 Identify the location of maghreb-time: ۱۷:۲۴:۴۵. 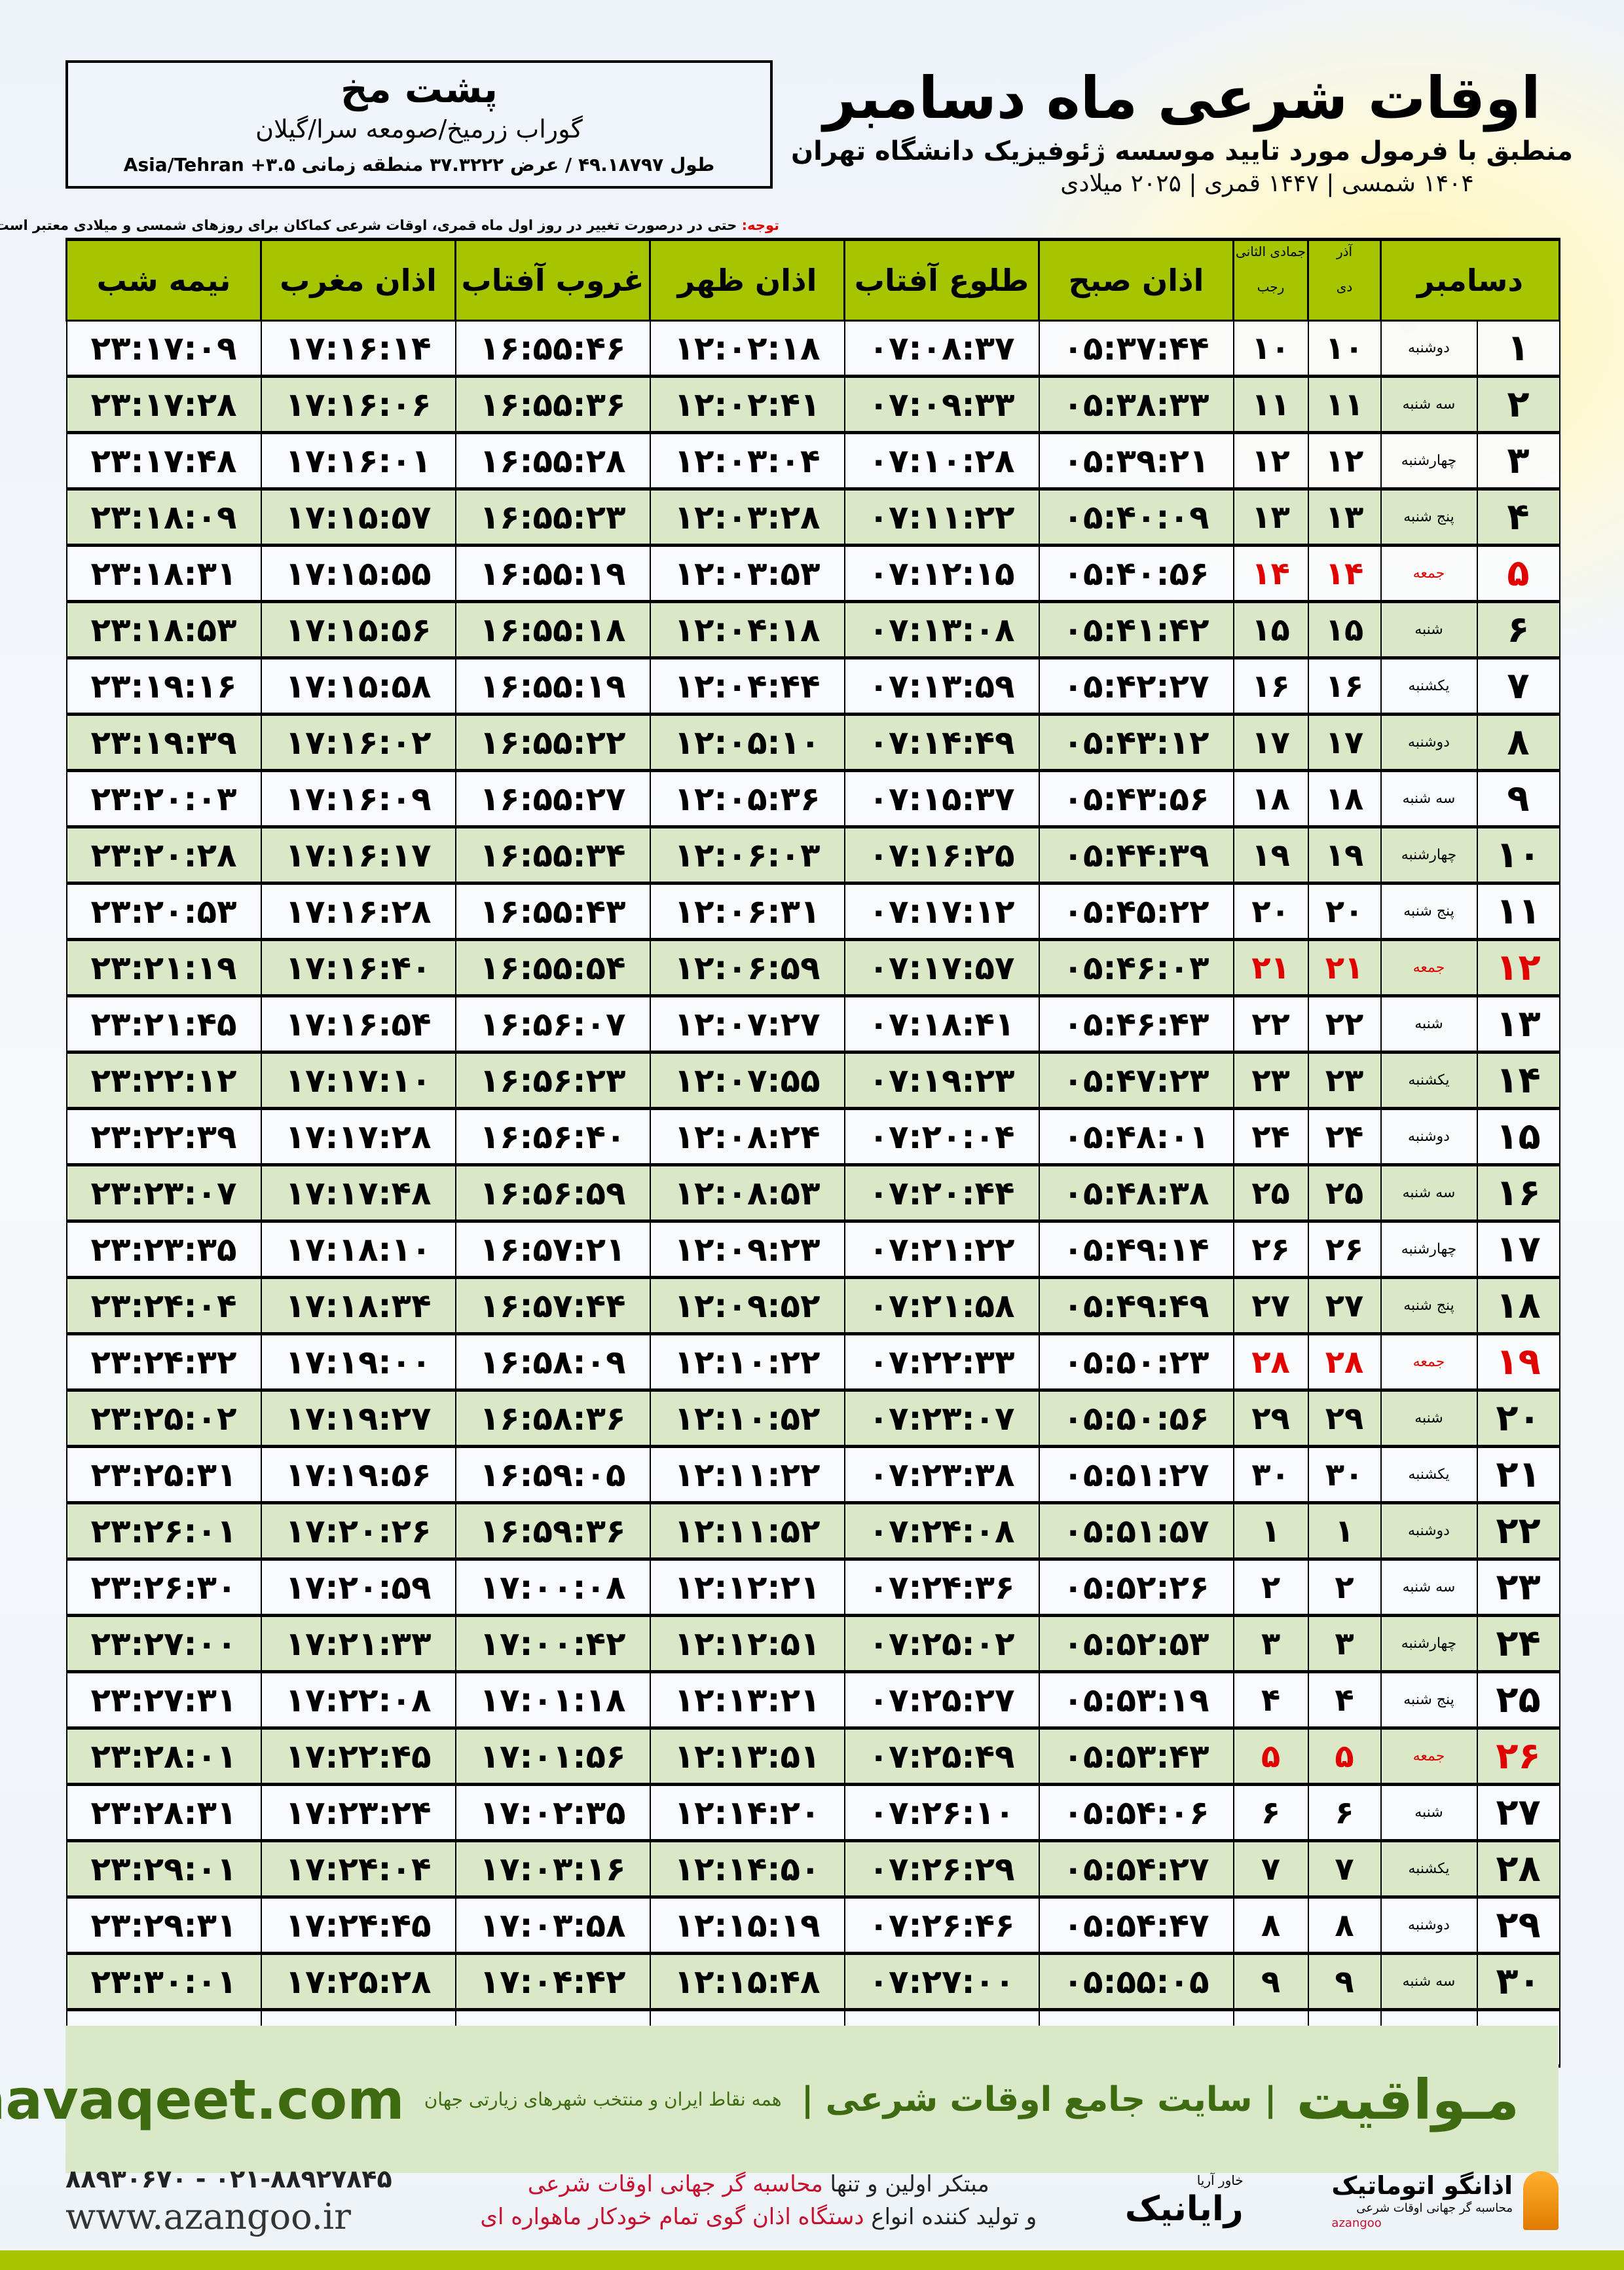
(358, 1925).